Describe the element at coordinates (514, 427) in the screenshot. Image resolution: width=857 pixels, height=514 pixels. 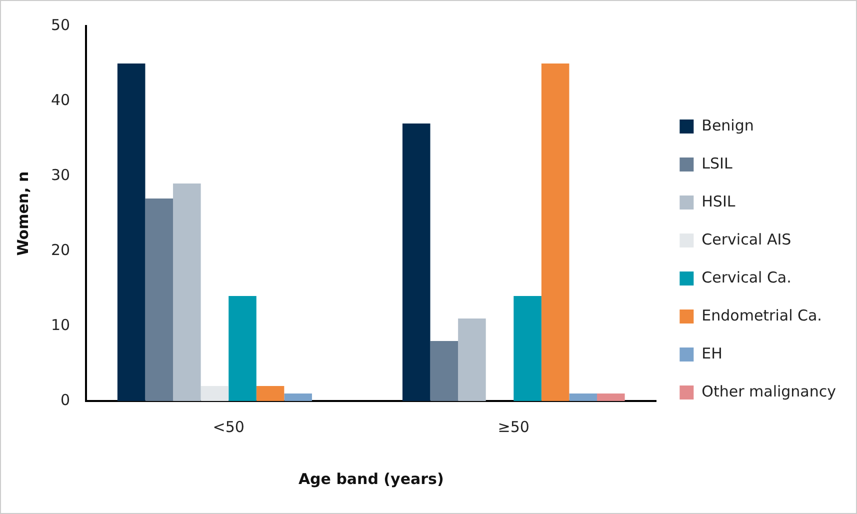
I see `x-tick-label: ≥50` at that location.